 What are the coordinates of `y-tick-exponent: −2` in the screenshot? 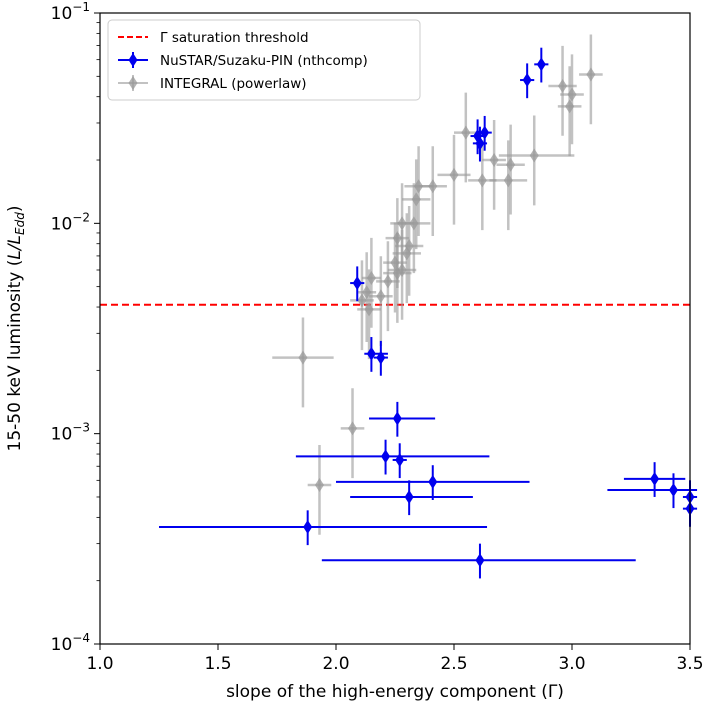 It's located at (81, 217).